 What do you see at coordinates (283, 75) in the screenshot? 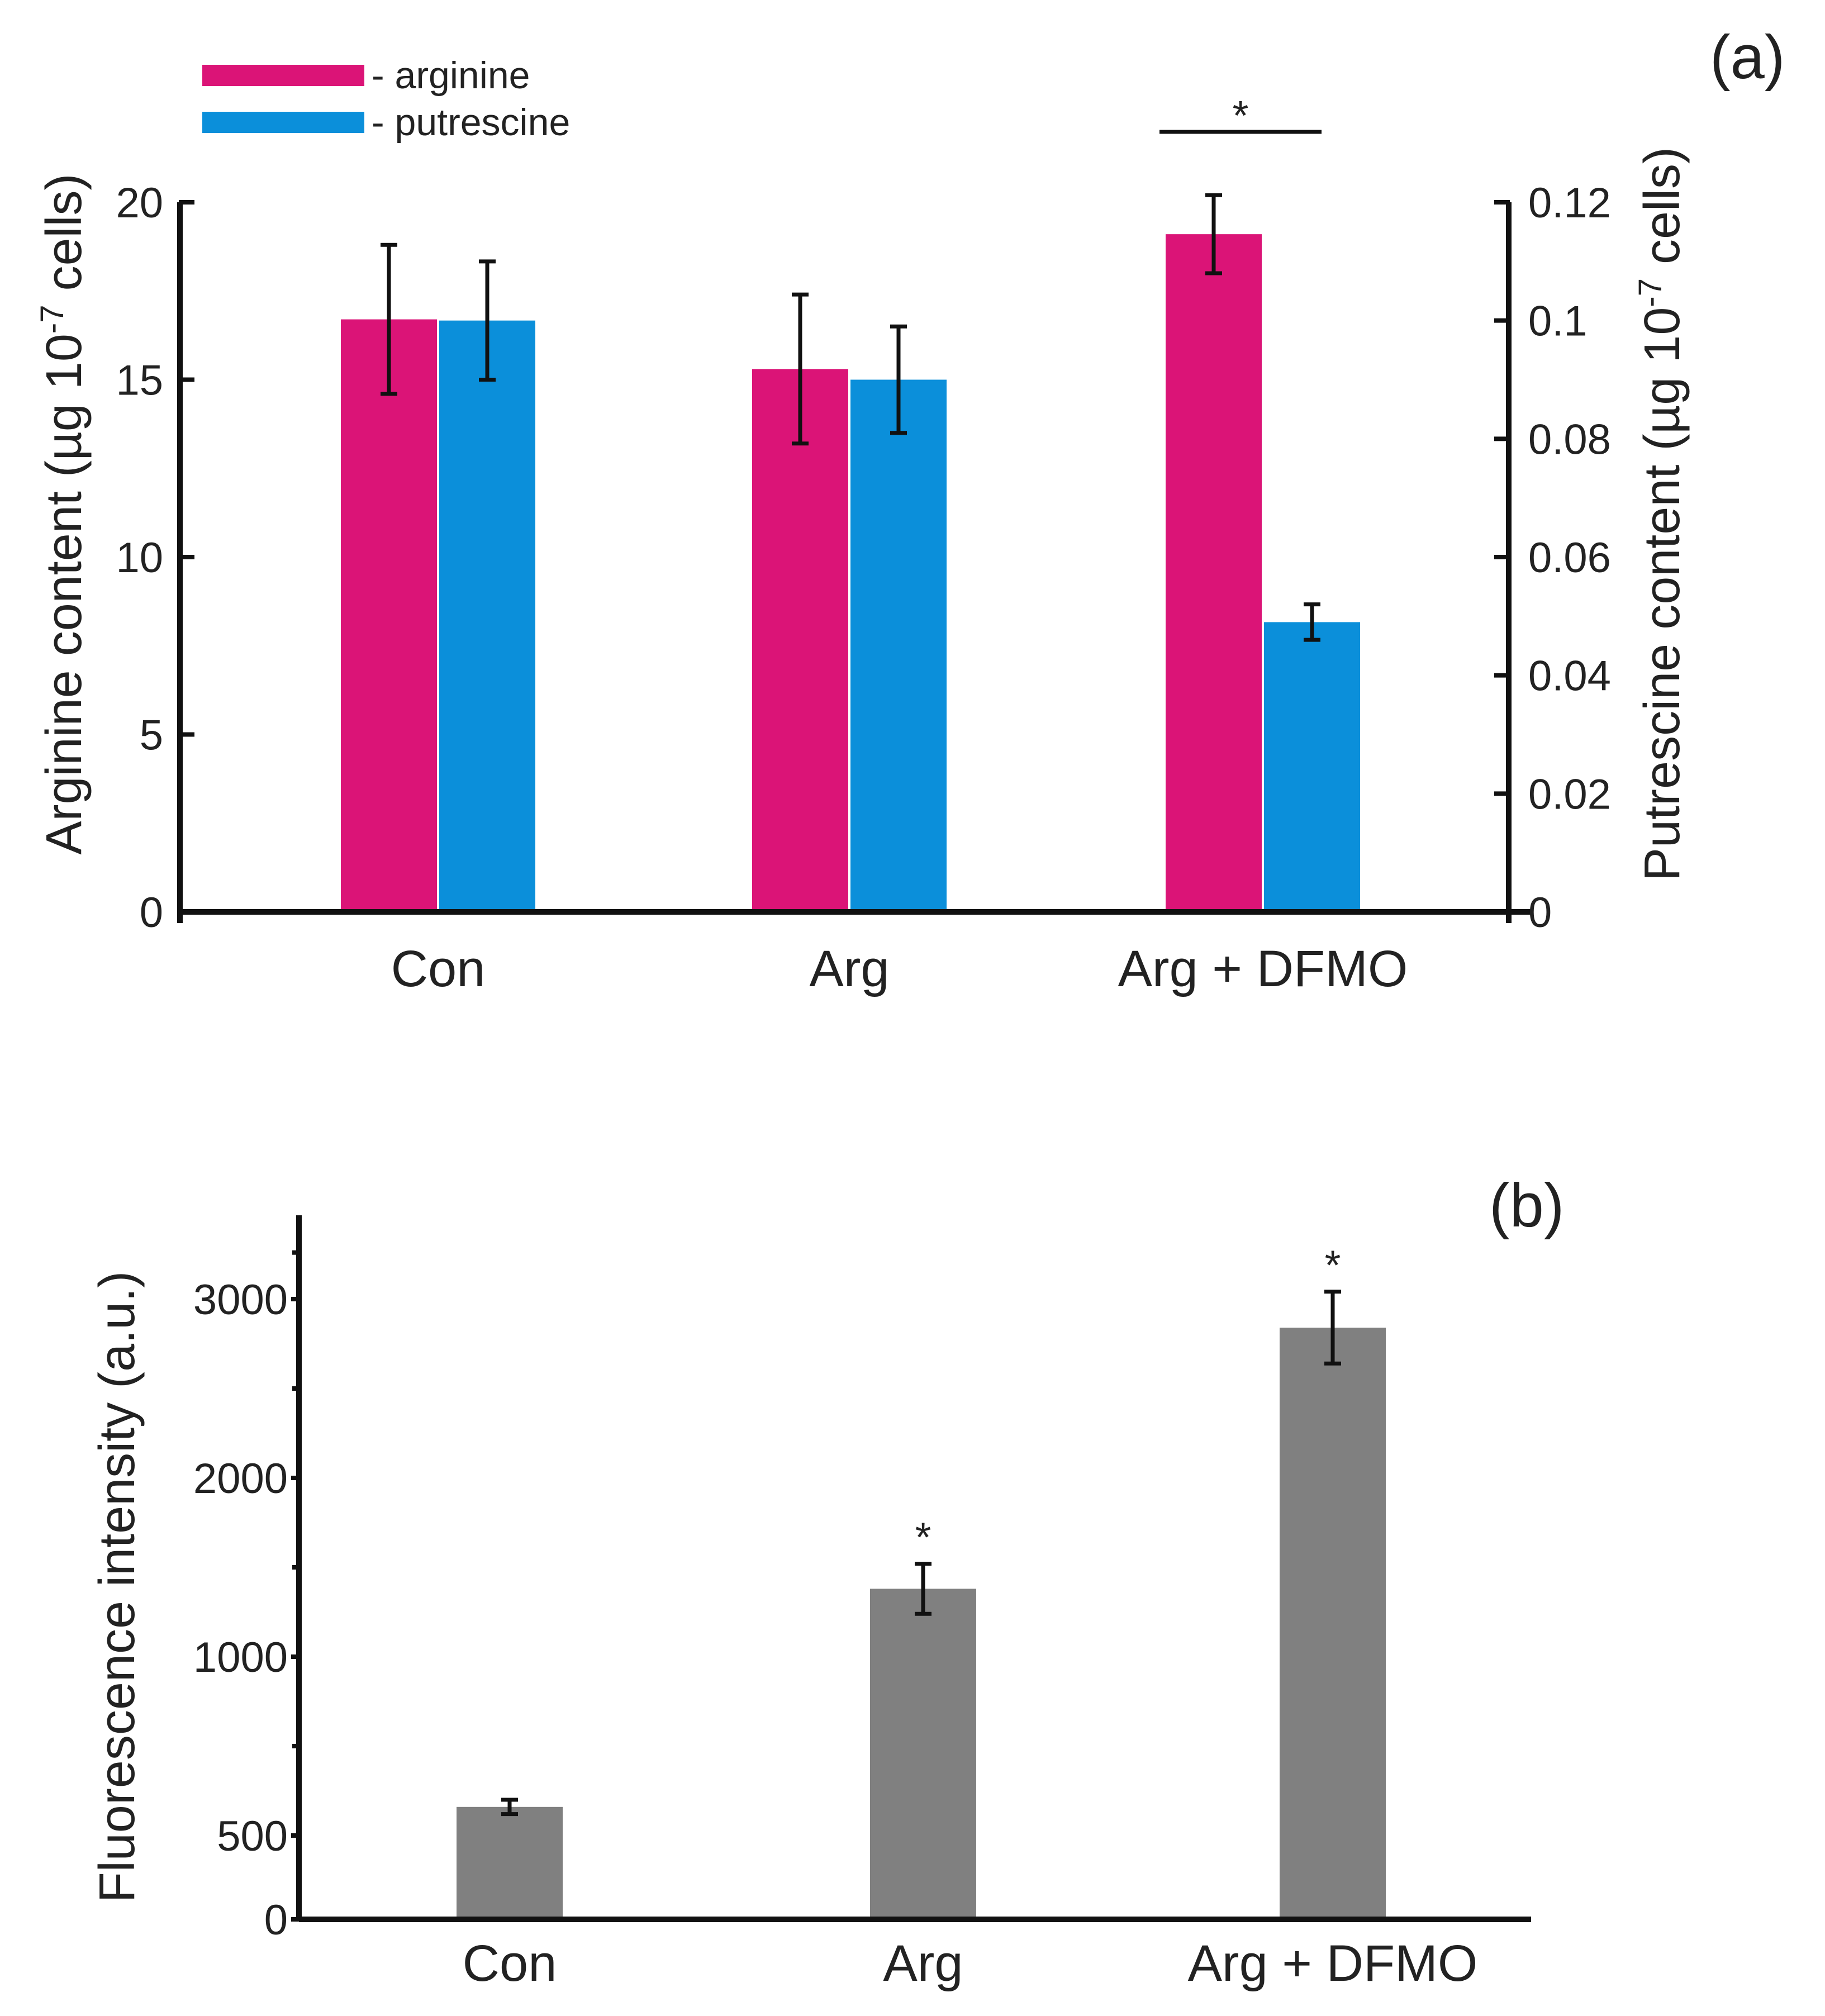
I see `legend-swatch-arginine` at bounding box center [283, 75].